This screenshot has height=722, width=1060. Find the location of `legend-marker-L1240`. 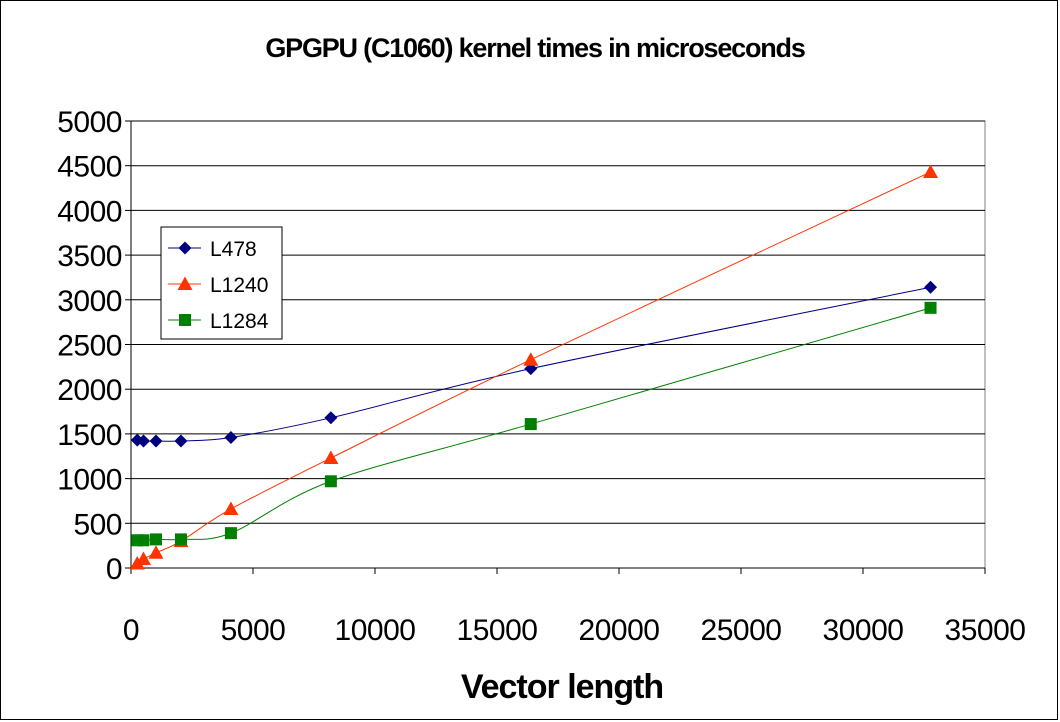

legend-marker-L1240 is located at coordinates (185, 283).